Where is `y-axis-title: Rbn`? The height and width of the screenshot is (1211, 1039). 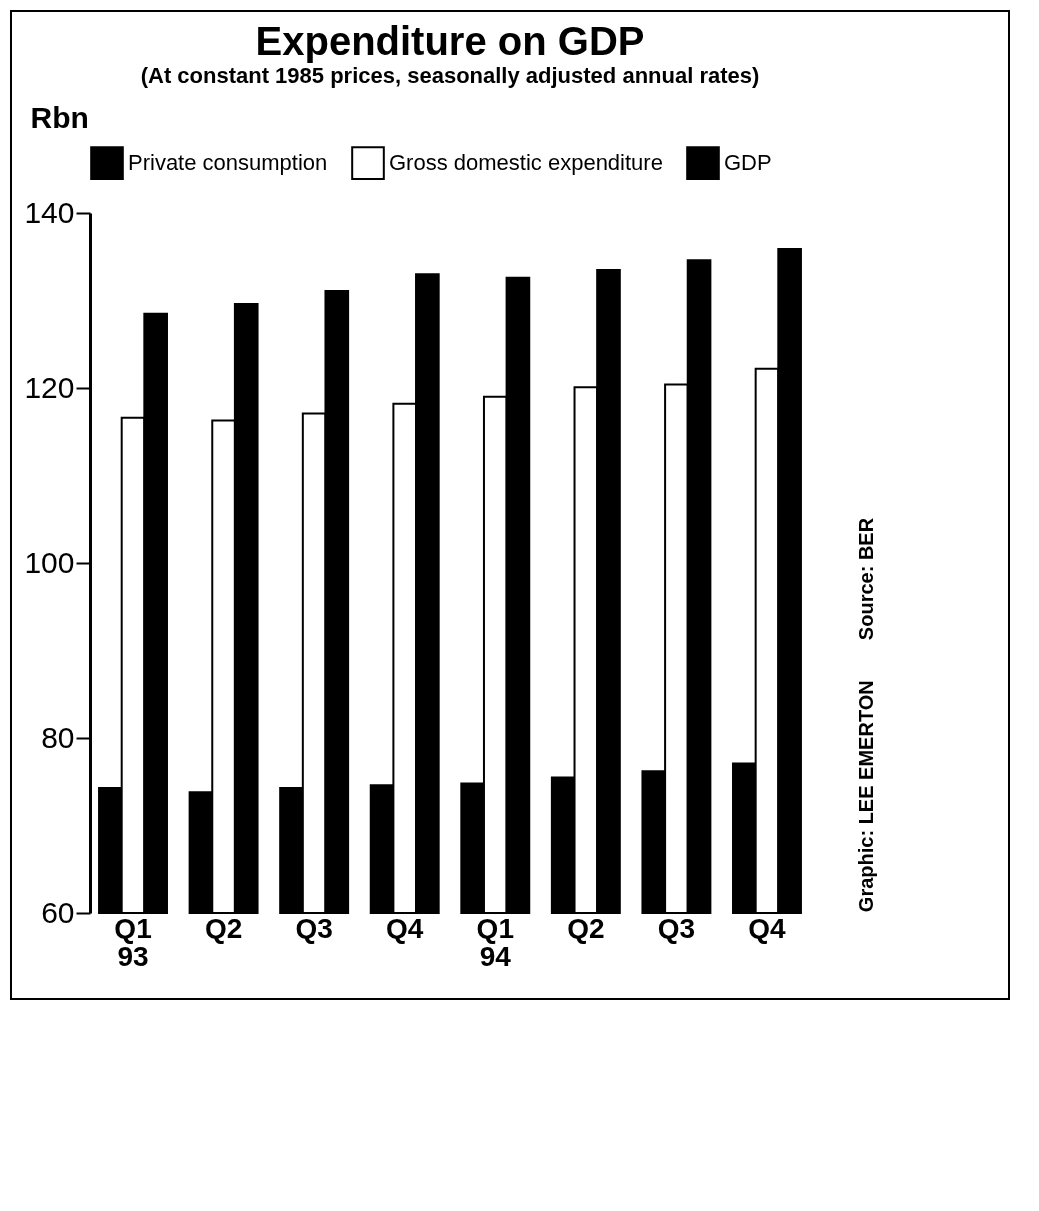 y-axis-title: Rbn is located at coordinates (59, 117).